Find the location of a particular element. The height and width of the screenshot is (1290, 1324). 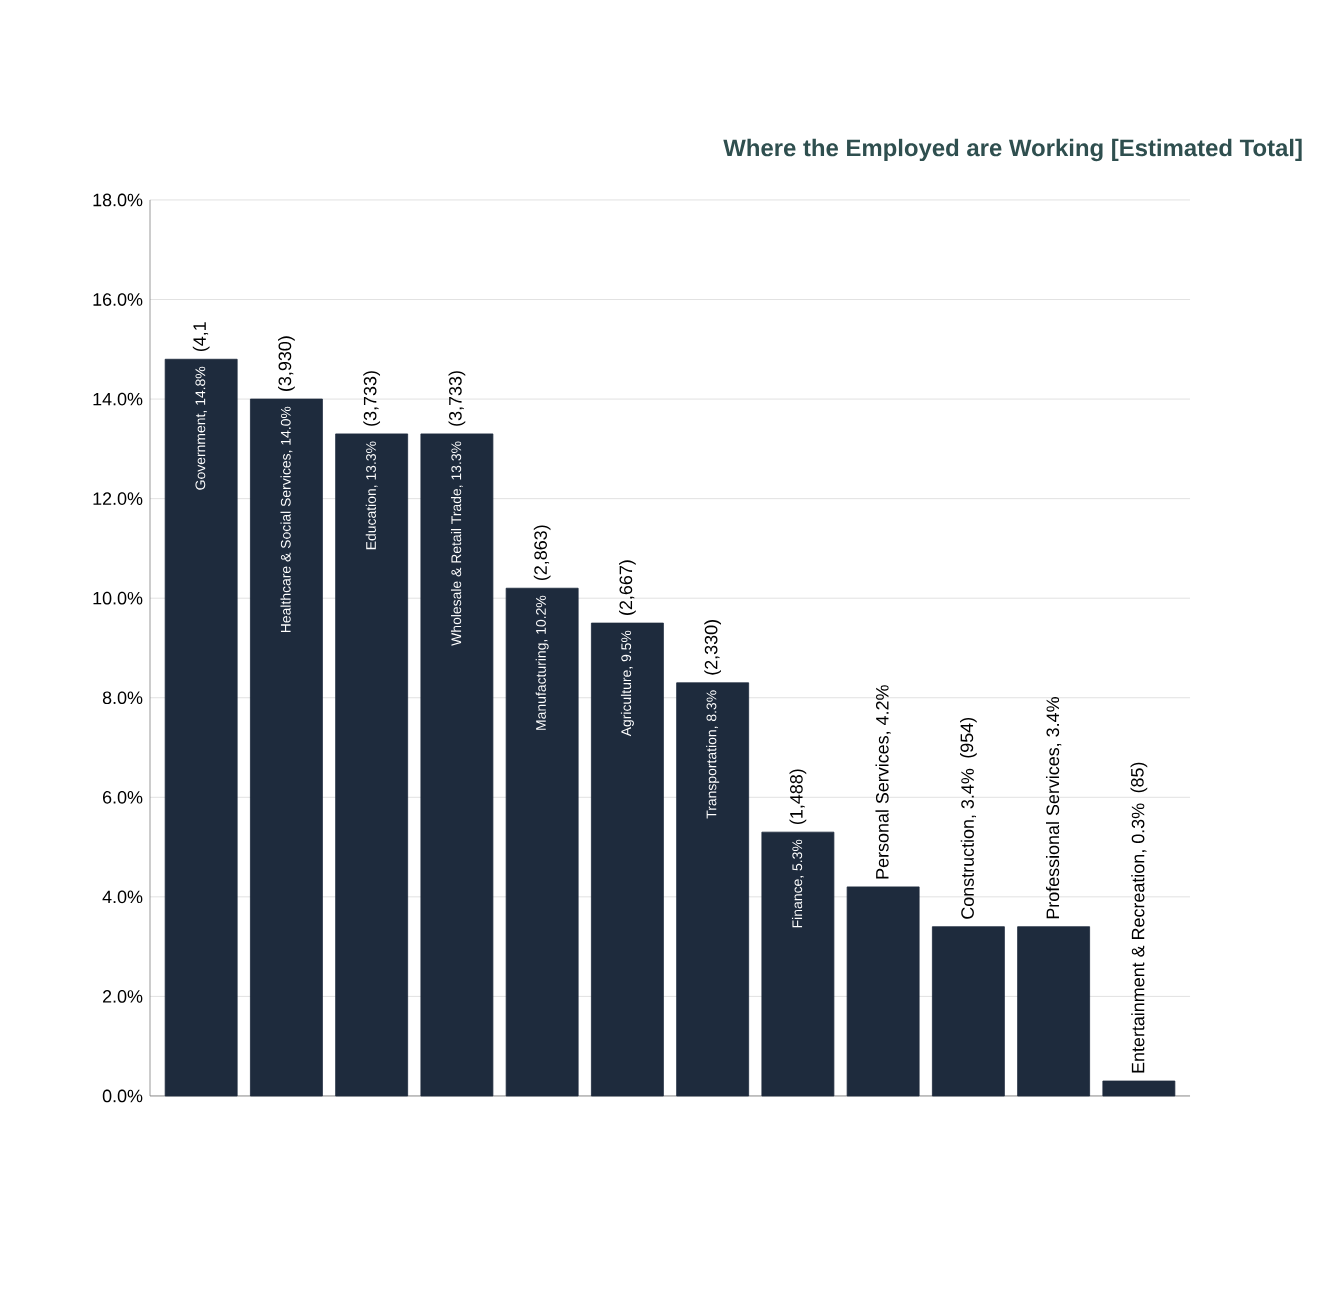

y-tick-label: 10.0% is located at coordinates (118, 598).